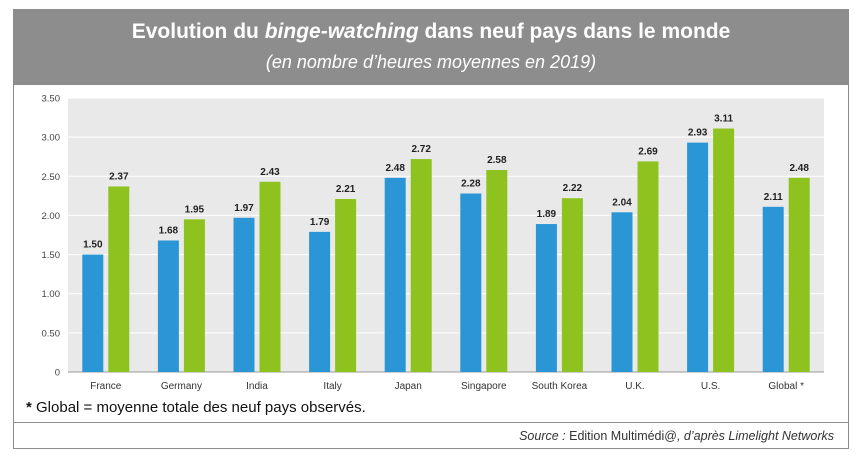 This screenshot has height=458, width=862. Describe the element at coordinates (431, 422) in the screenshot. I see `divider` at that location.